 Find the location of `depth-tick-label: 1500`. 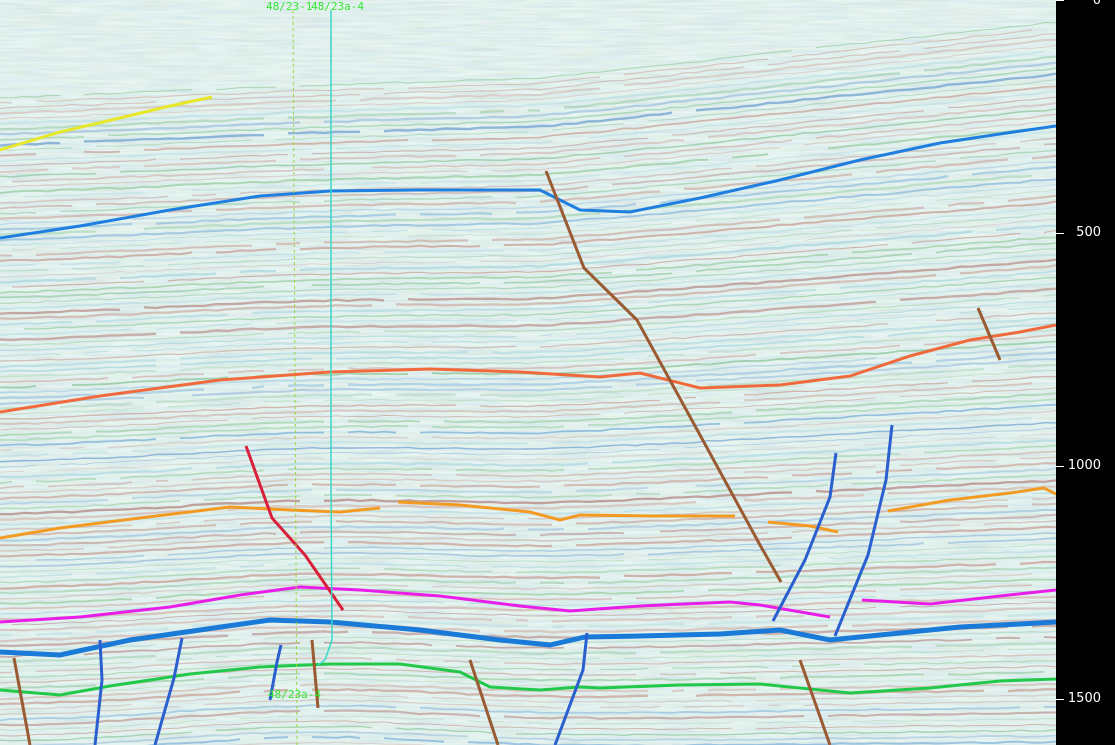

depth-tick-label: 1500 is located at coordinates (1084, 698).